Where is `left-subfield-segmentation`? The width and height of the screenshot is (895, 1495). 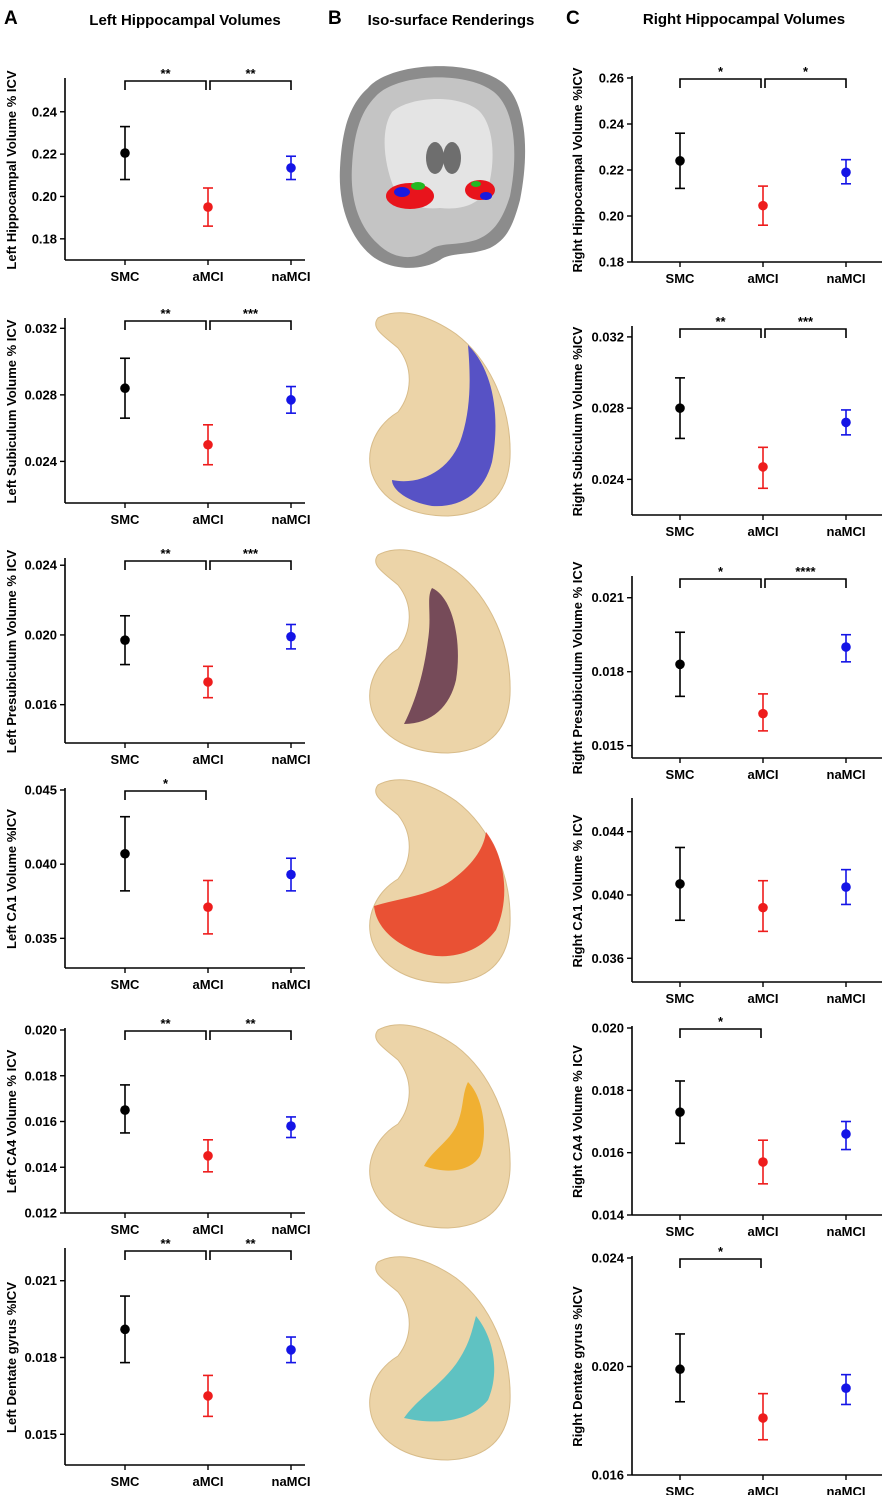 left-subfield-segmentation is located at coordinates (418, 186).